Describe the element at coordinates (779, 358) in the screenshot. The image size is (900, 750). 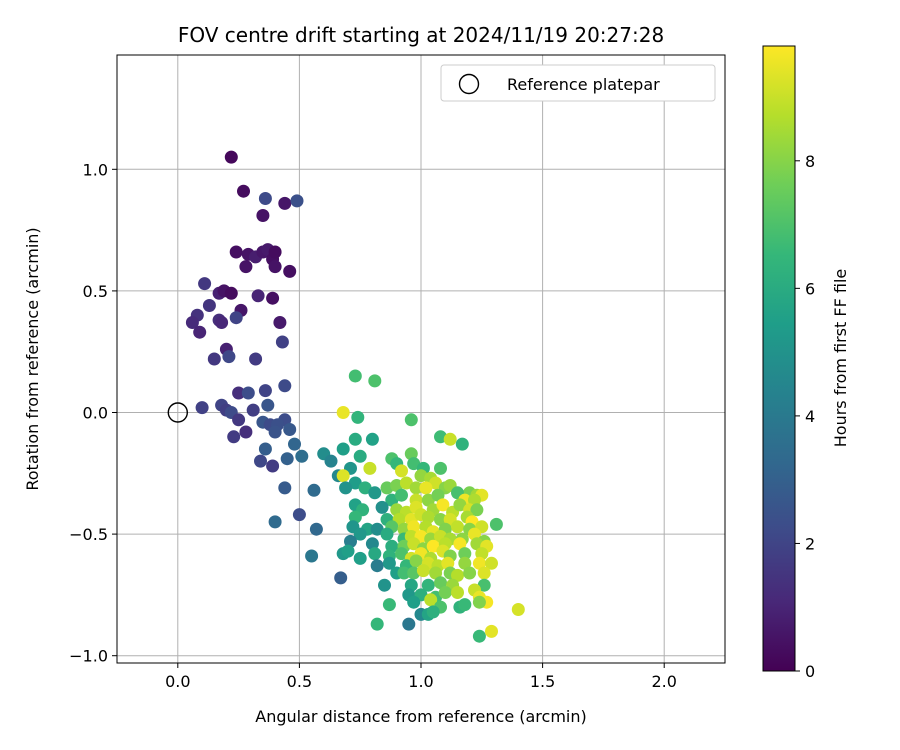
I see `colorbar-gradient` at that location.